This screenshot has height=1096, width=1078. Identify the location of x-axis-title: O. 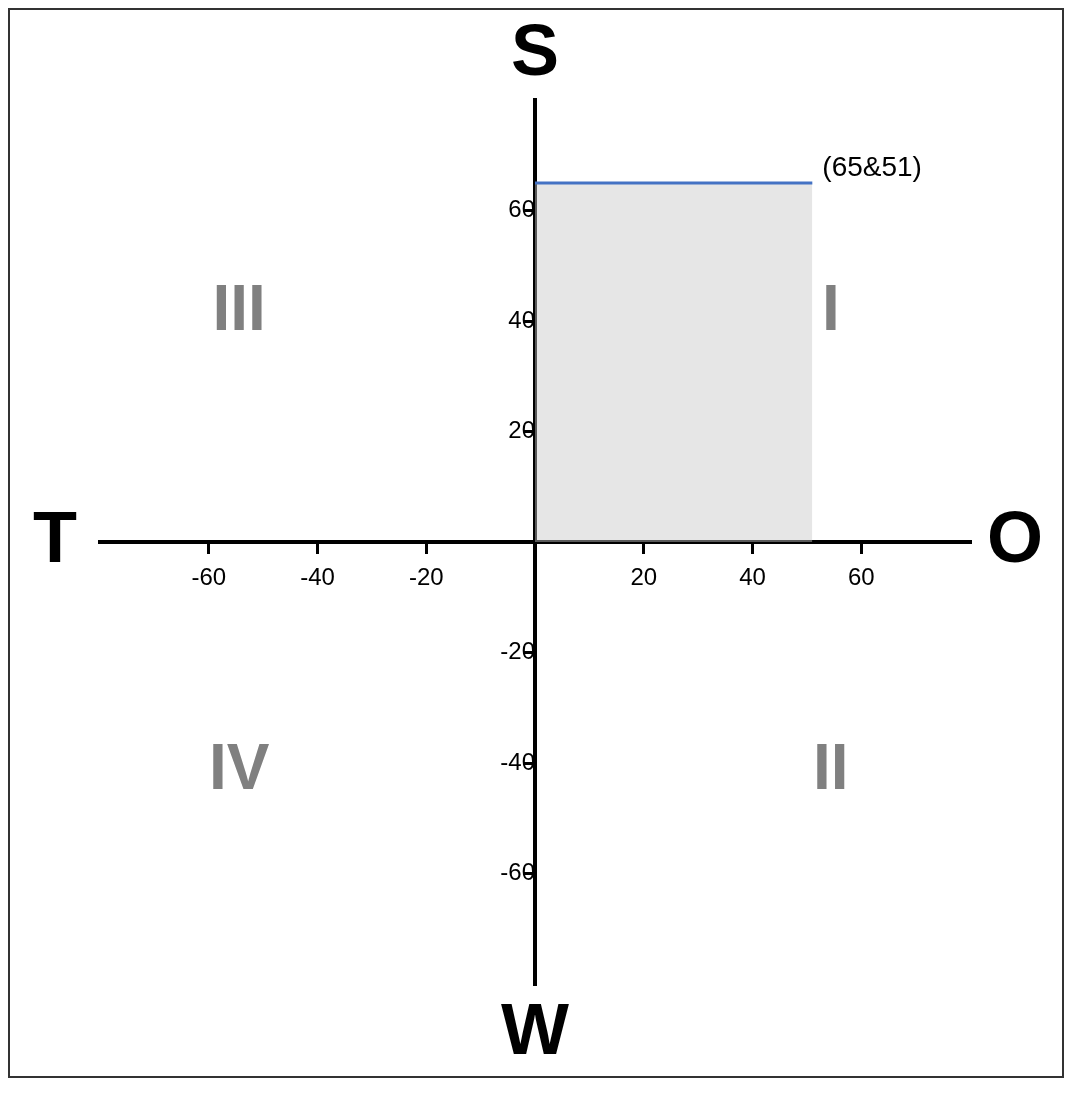
(1015, 536).